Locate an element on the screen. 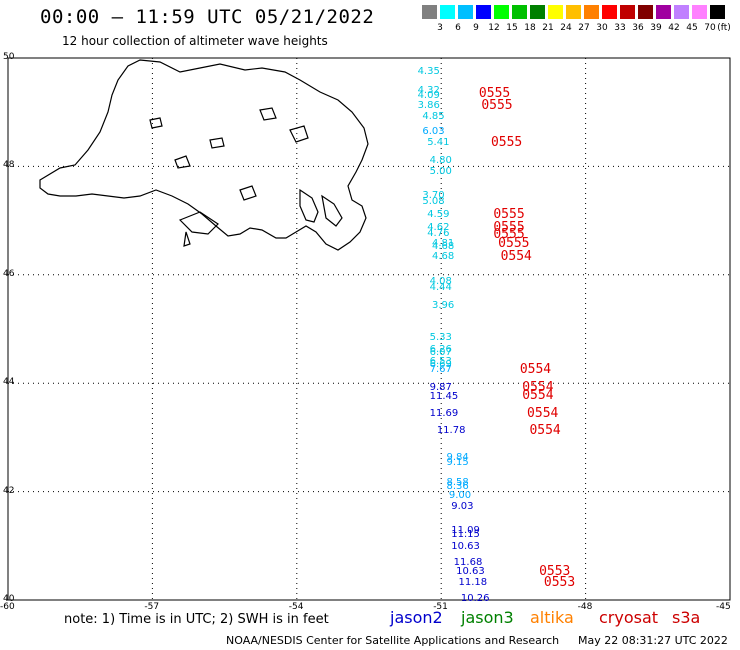  color-scale-label: 42 is located at coordinates (674, 28).